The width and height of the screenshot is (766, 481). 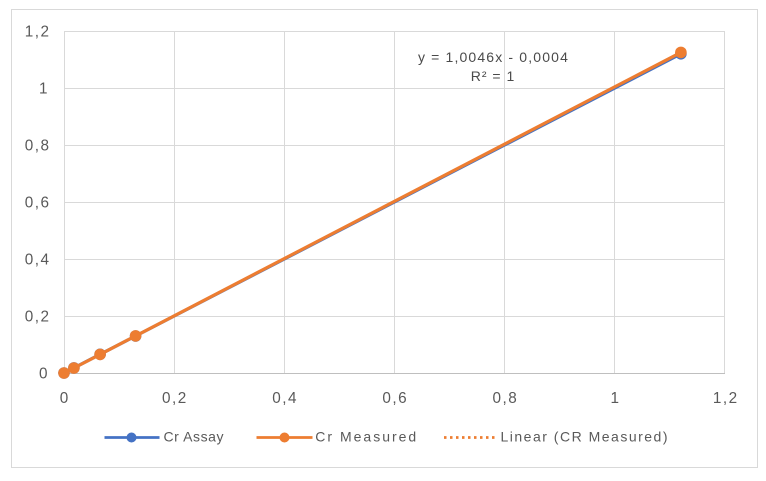 What do you see at coordinates (493, 57) in the screenshot?
I see `svg-text: y = 1,0046x - 0,0004` at bounding box center [493, 57].